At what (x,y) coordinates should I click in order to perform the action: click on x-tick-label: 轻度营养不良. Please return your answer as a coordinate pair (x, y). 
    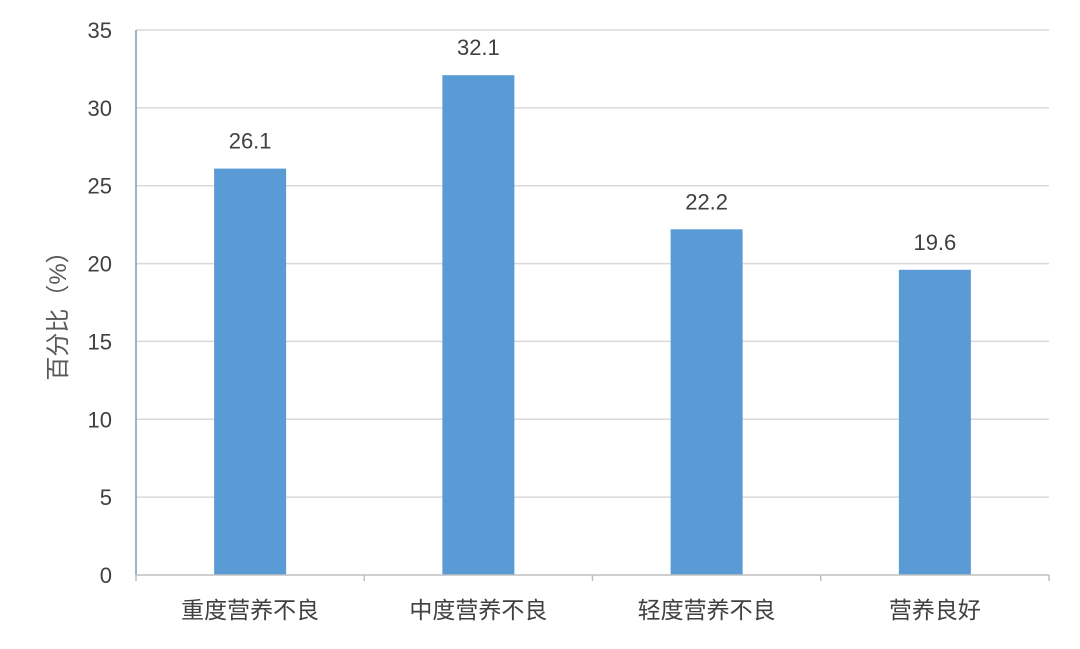
    Looking at the image, I should click on (707, 610).